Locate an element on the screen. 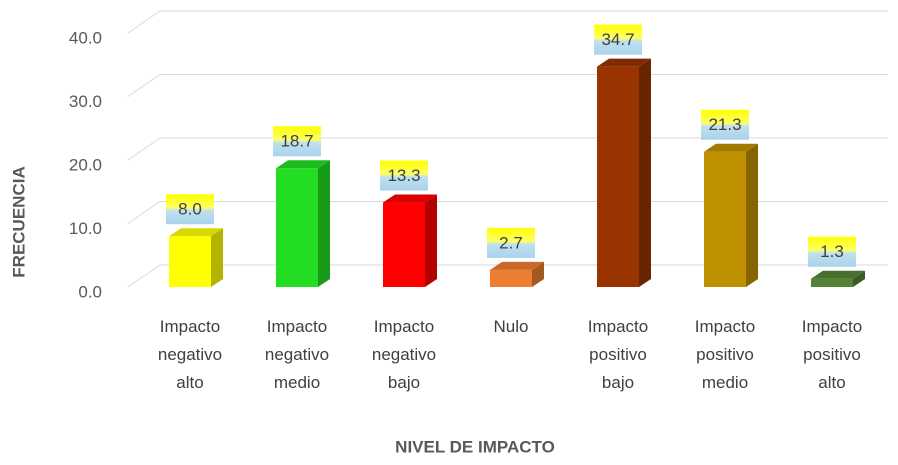 This screenshot has width=898, height=465. data-label: 13.3 is located at coordinates (403, 175).